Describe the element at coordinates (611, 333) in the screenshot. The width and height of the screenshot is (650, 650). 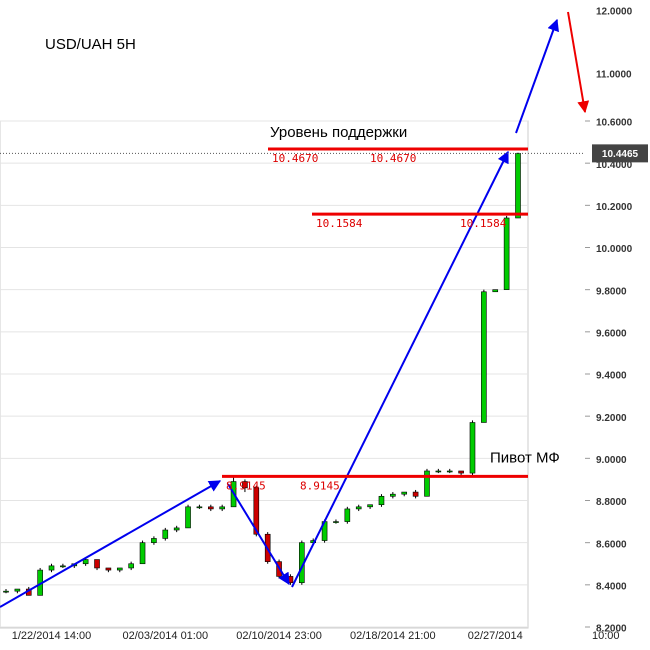
I see `y-tick-label: 9.6000` at that location.